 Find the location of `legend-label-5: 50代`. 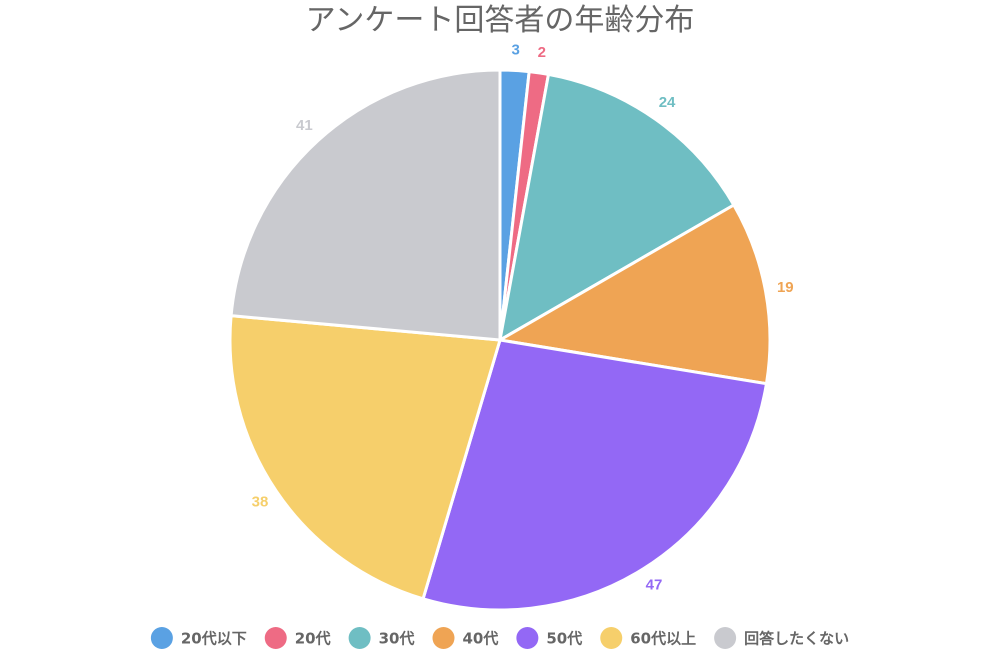

legend-label-5: 50代 is located at coordinates (564, 639).